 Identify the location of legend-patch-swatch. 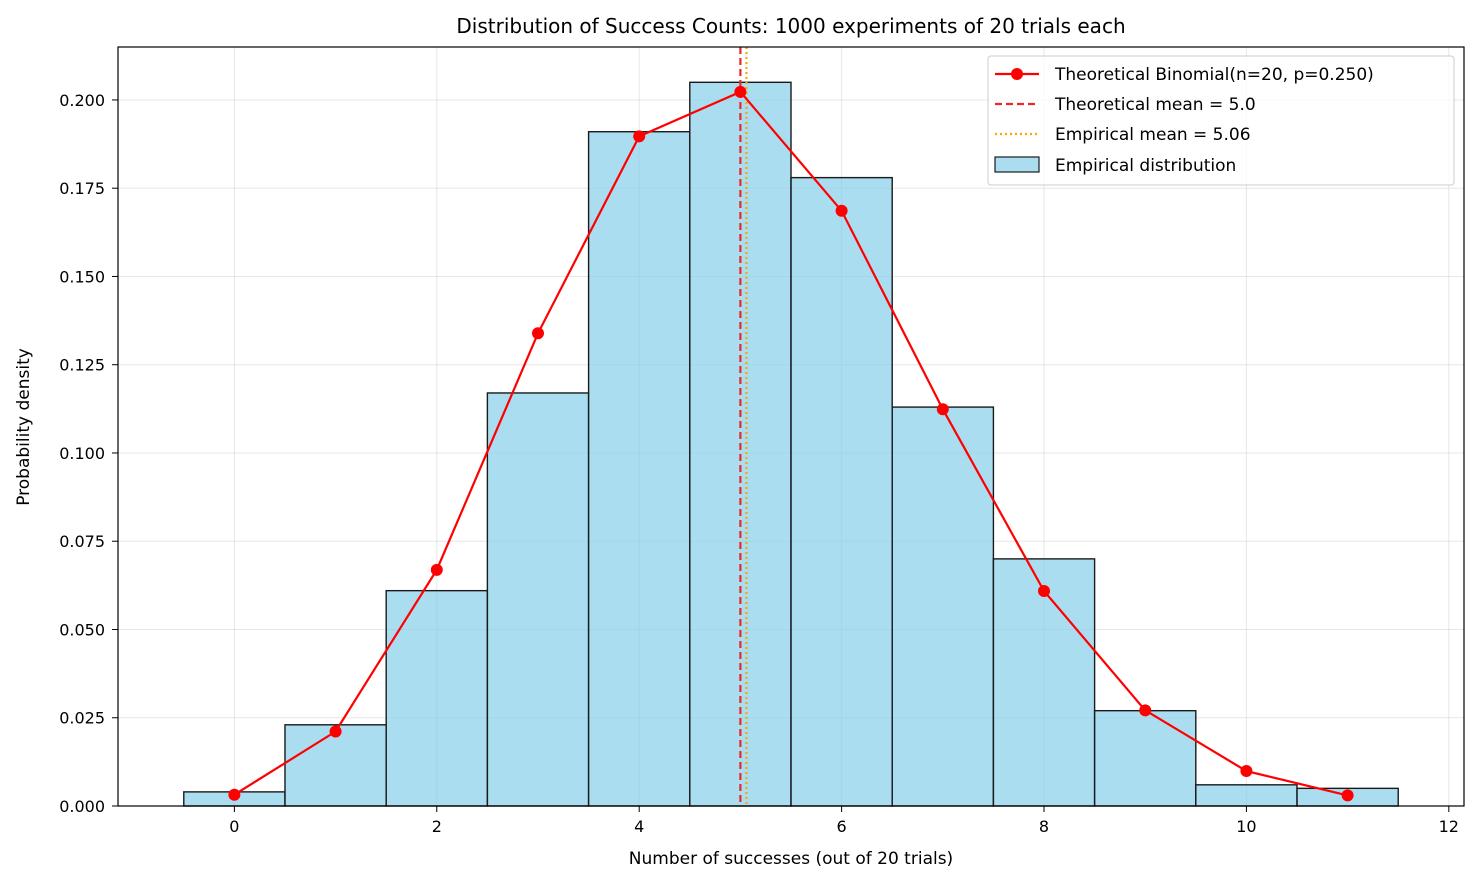
(1017, 164).